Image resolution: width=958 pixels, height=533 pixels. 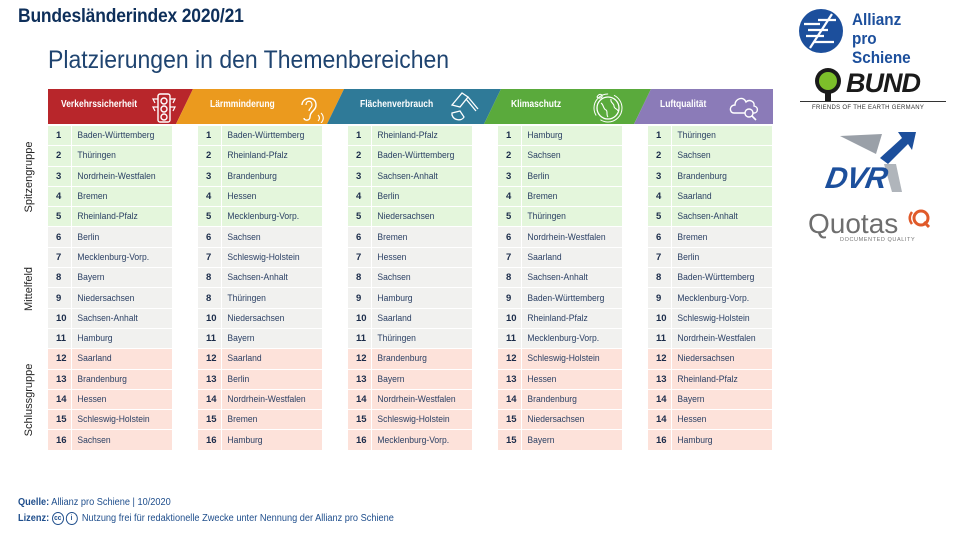 I want to click on quotas-wordmark: Quotas, so click(x=853, y=223).